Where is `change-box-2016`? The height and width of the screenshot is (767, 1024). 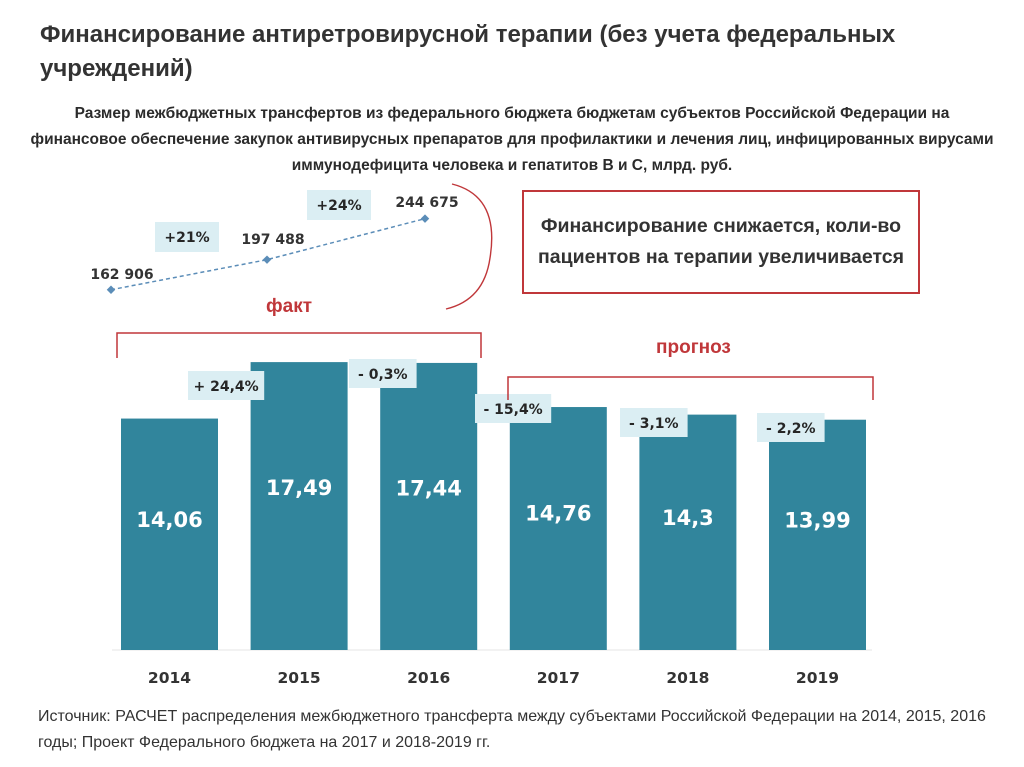
change-box-2016 is located at coordinates (383, 373).